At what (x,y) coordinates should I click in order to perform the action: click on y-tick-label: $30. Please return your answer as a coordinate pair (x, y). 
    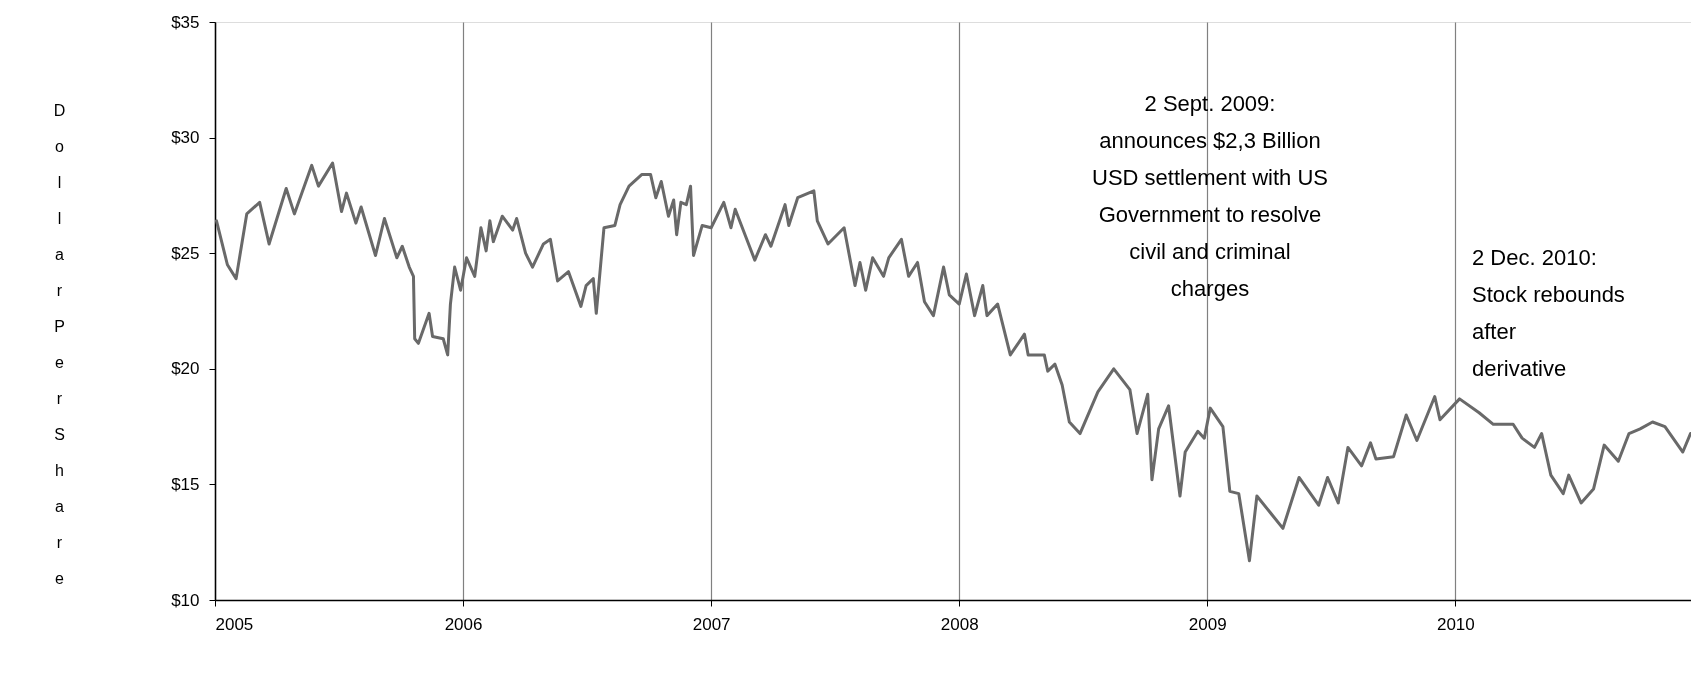
    Looking at the image, I should click on (185, 138).